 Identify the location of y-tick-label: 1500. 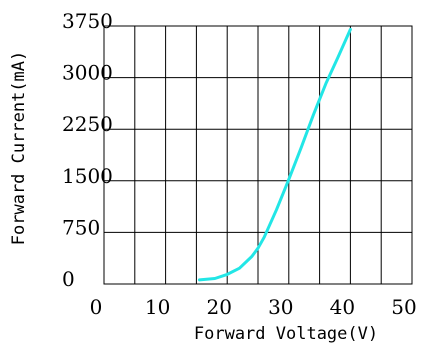
(87, 176).